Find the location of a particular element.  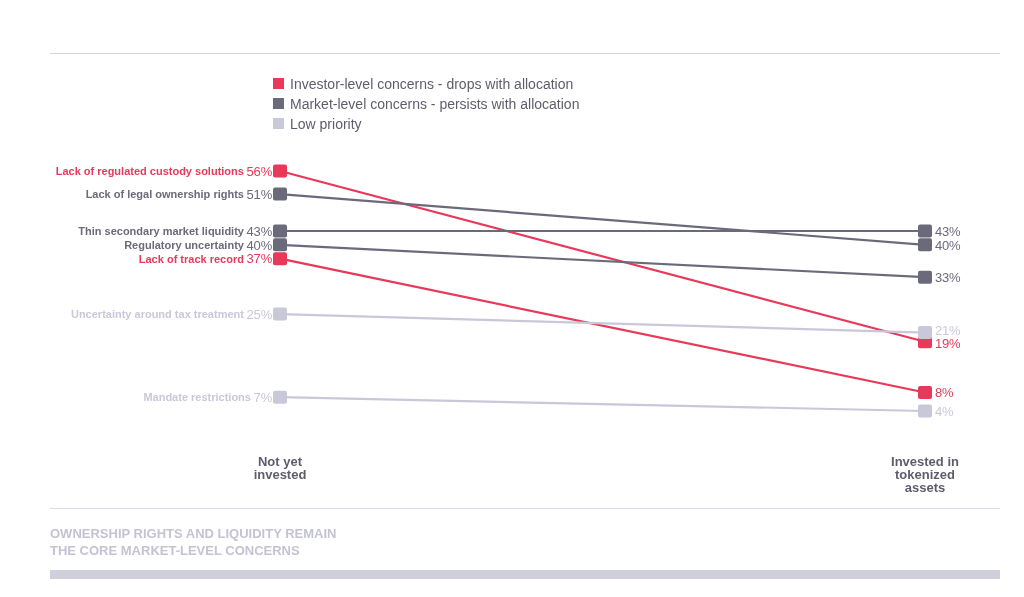

data-label: 37% is located at coordinates (259, 259).